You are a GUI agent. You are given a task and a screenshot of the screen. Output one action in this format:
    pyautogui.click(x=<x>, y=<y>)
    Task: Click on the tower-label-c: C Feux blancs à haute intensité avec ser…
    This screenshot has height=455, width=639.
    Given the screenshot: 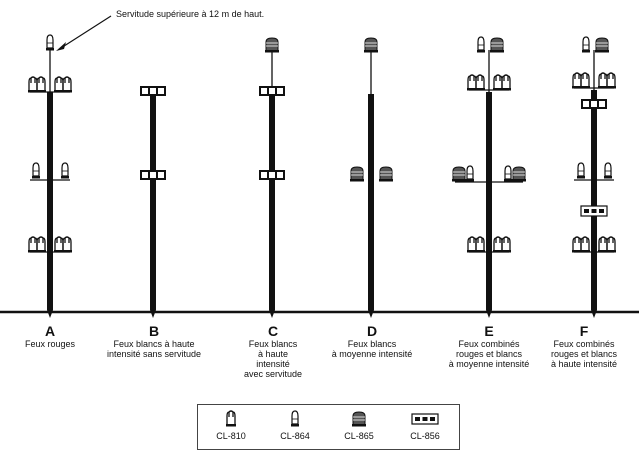 What is the action you would take?
    pyautogui.click(x=273, y=351)
    